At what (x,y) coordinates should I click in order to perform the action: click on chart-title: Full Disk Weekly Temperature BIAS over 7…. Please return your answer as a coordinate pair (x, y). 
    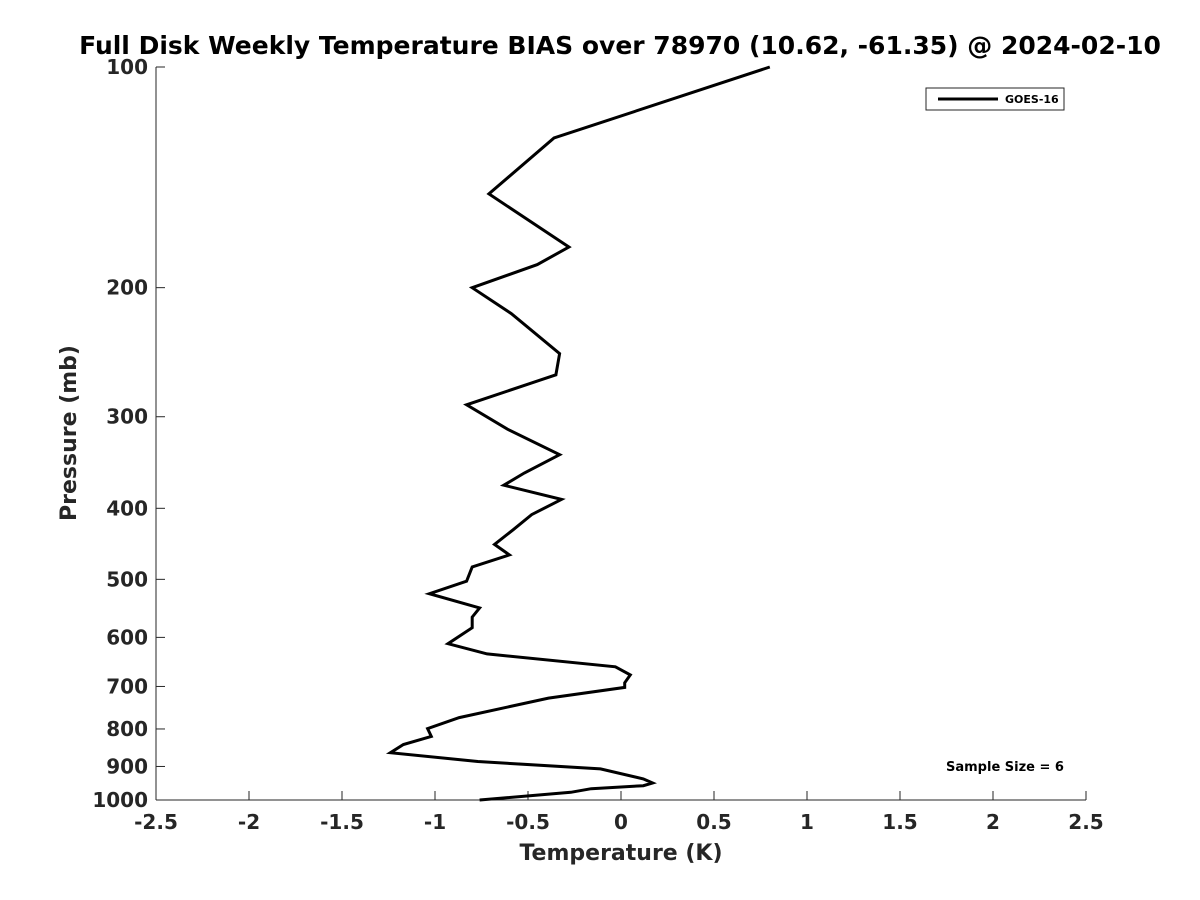
    Looking at the image, I should click on (620, 45).